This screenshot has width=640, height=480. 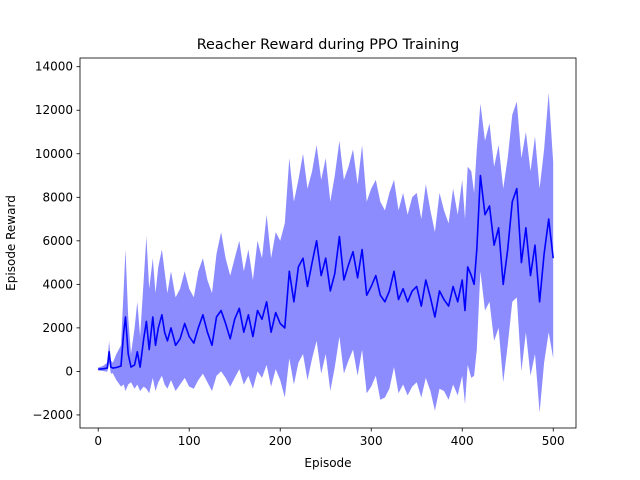 I want to click on y-tick-label: −2000, so click(x=52, y=415).